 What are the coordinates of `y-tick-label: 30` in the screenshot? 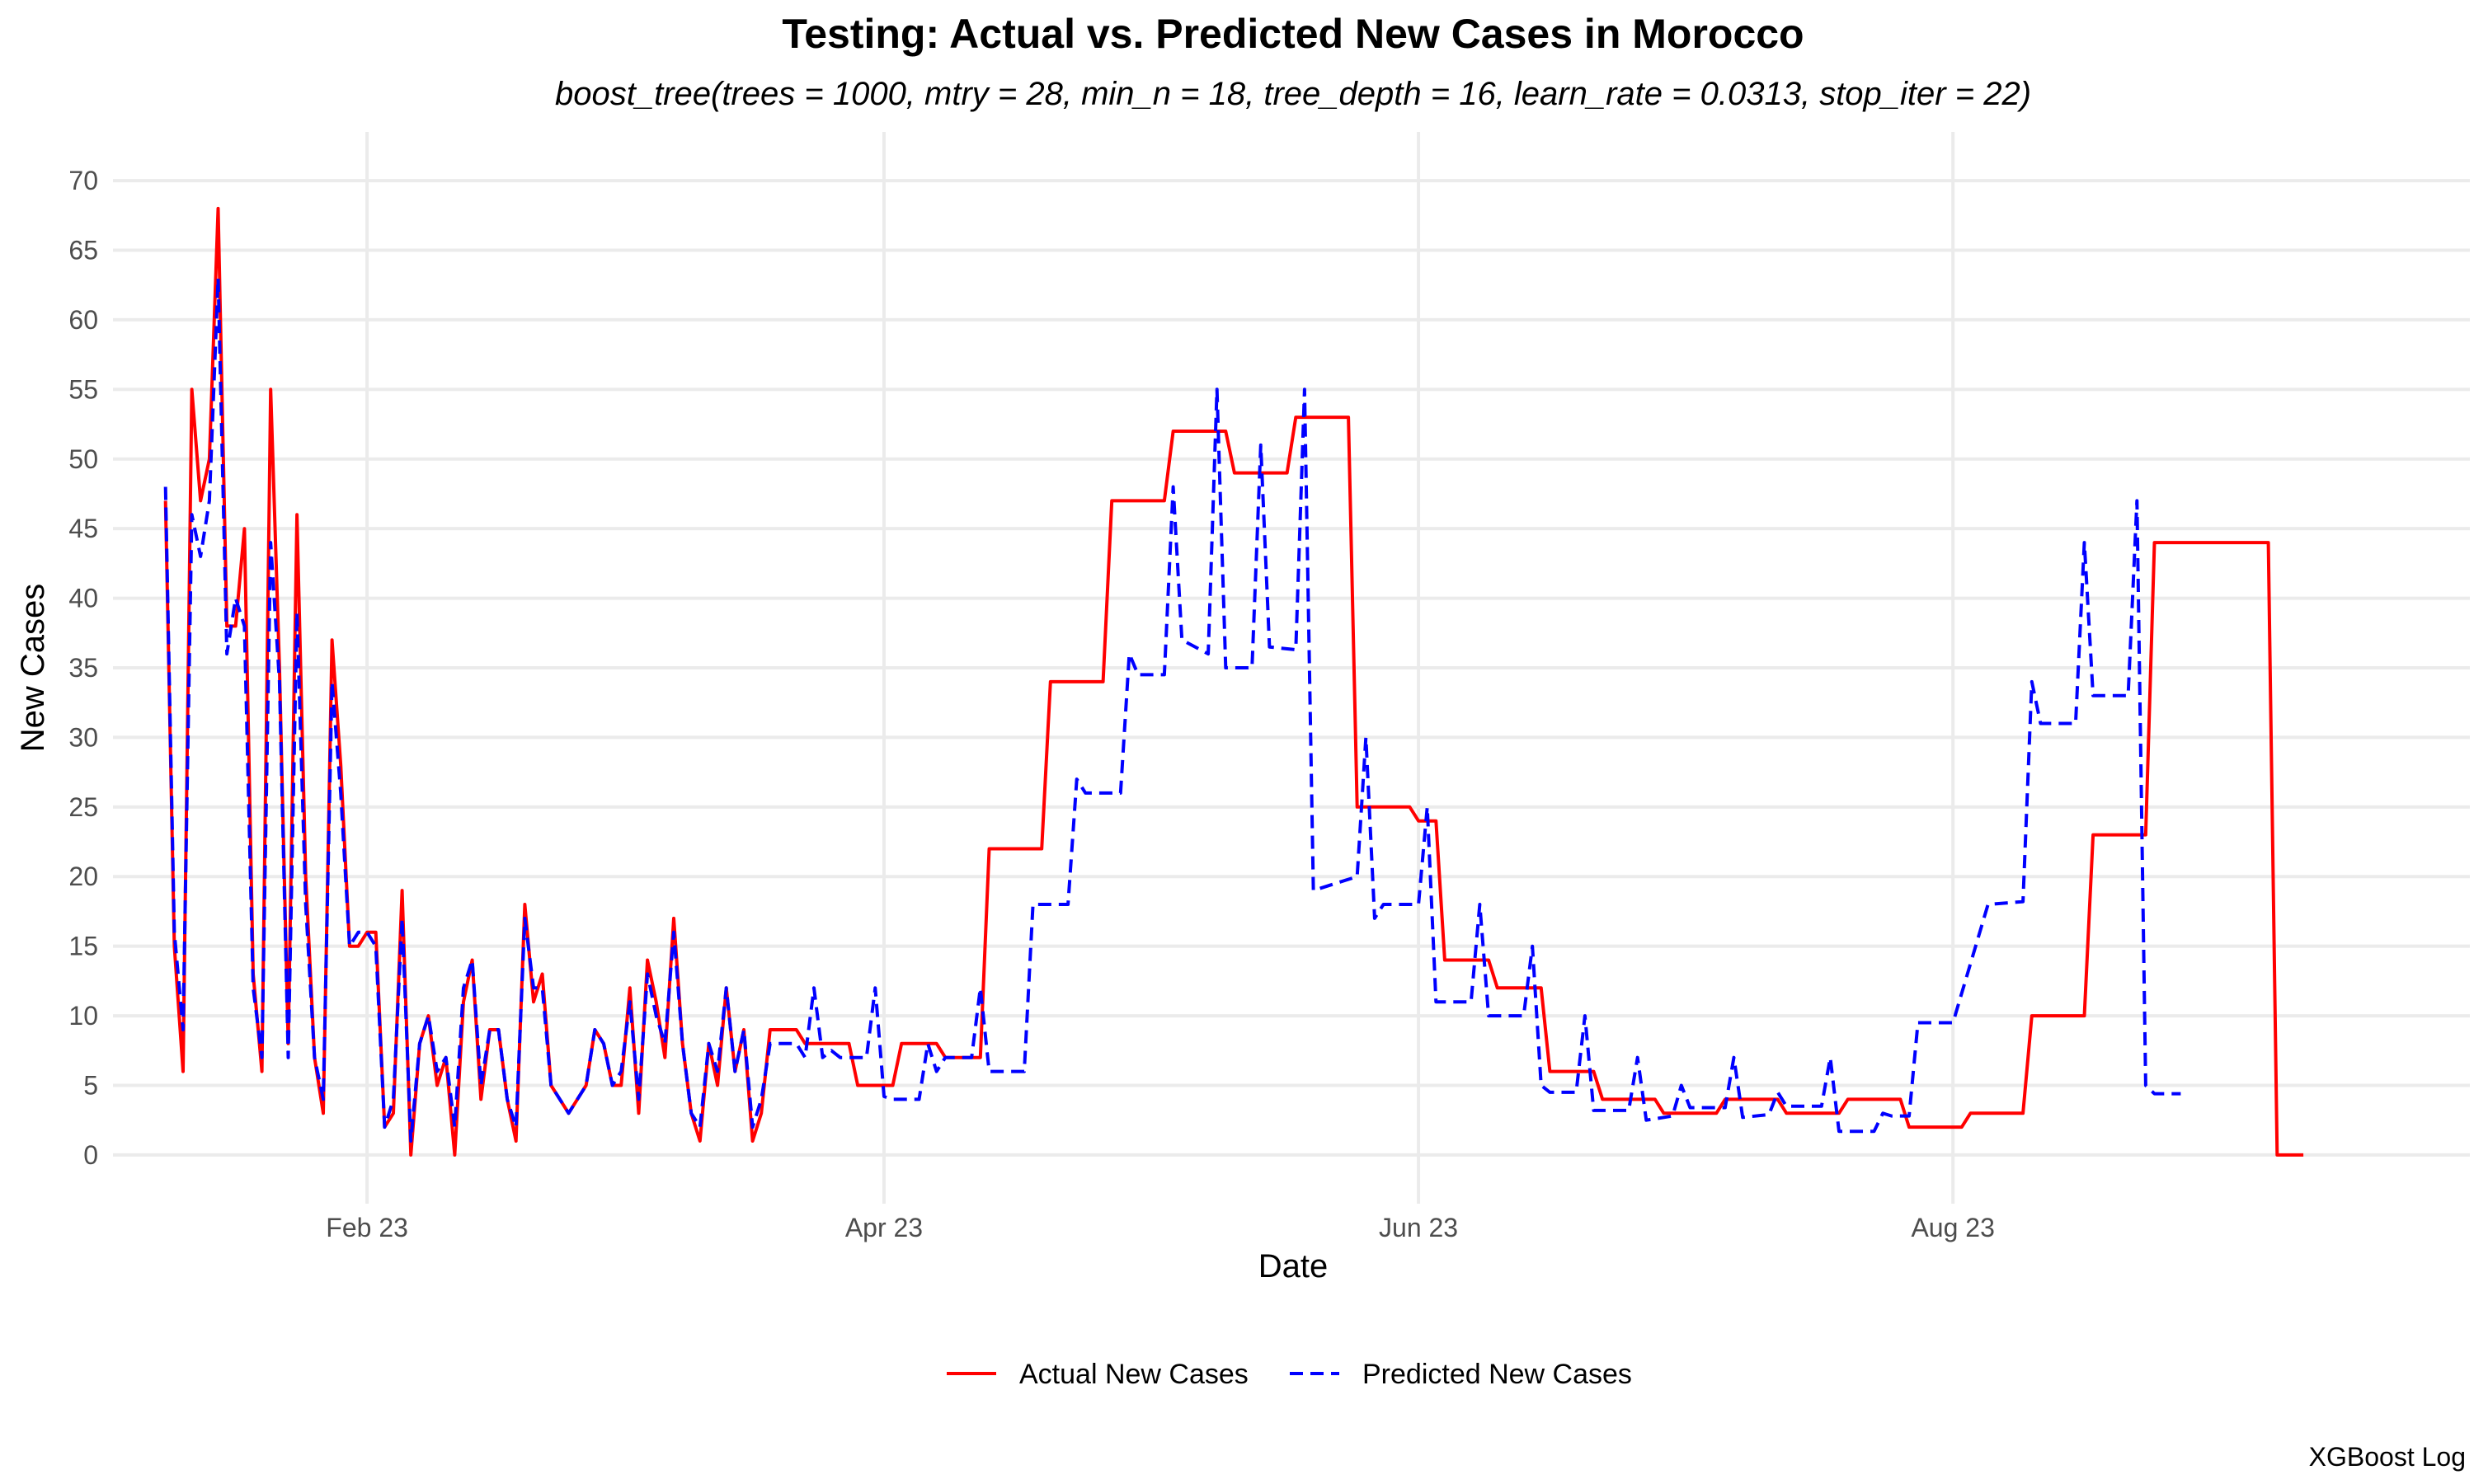 It's located at (83, 737).